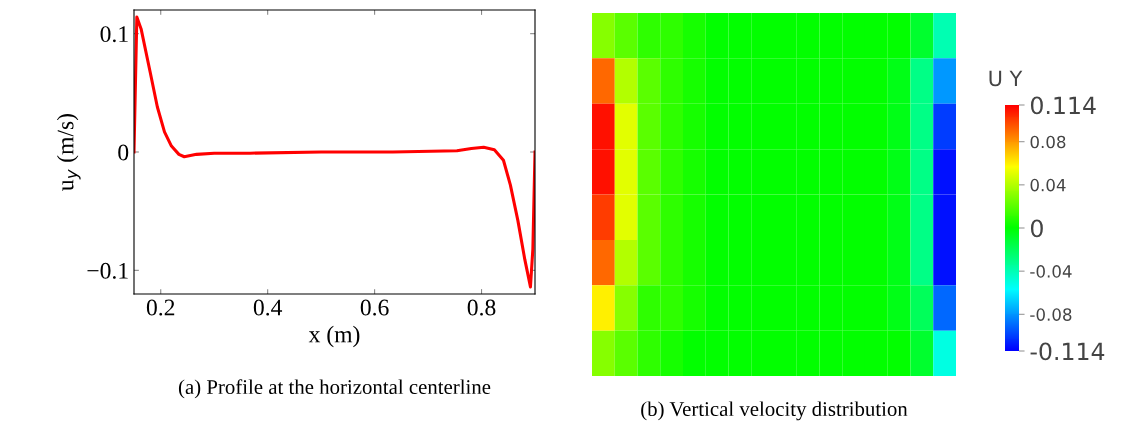 The image size is (1121, 430). I want to click on x-tick-label: 0.2, so click(160, 307).